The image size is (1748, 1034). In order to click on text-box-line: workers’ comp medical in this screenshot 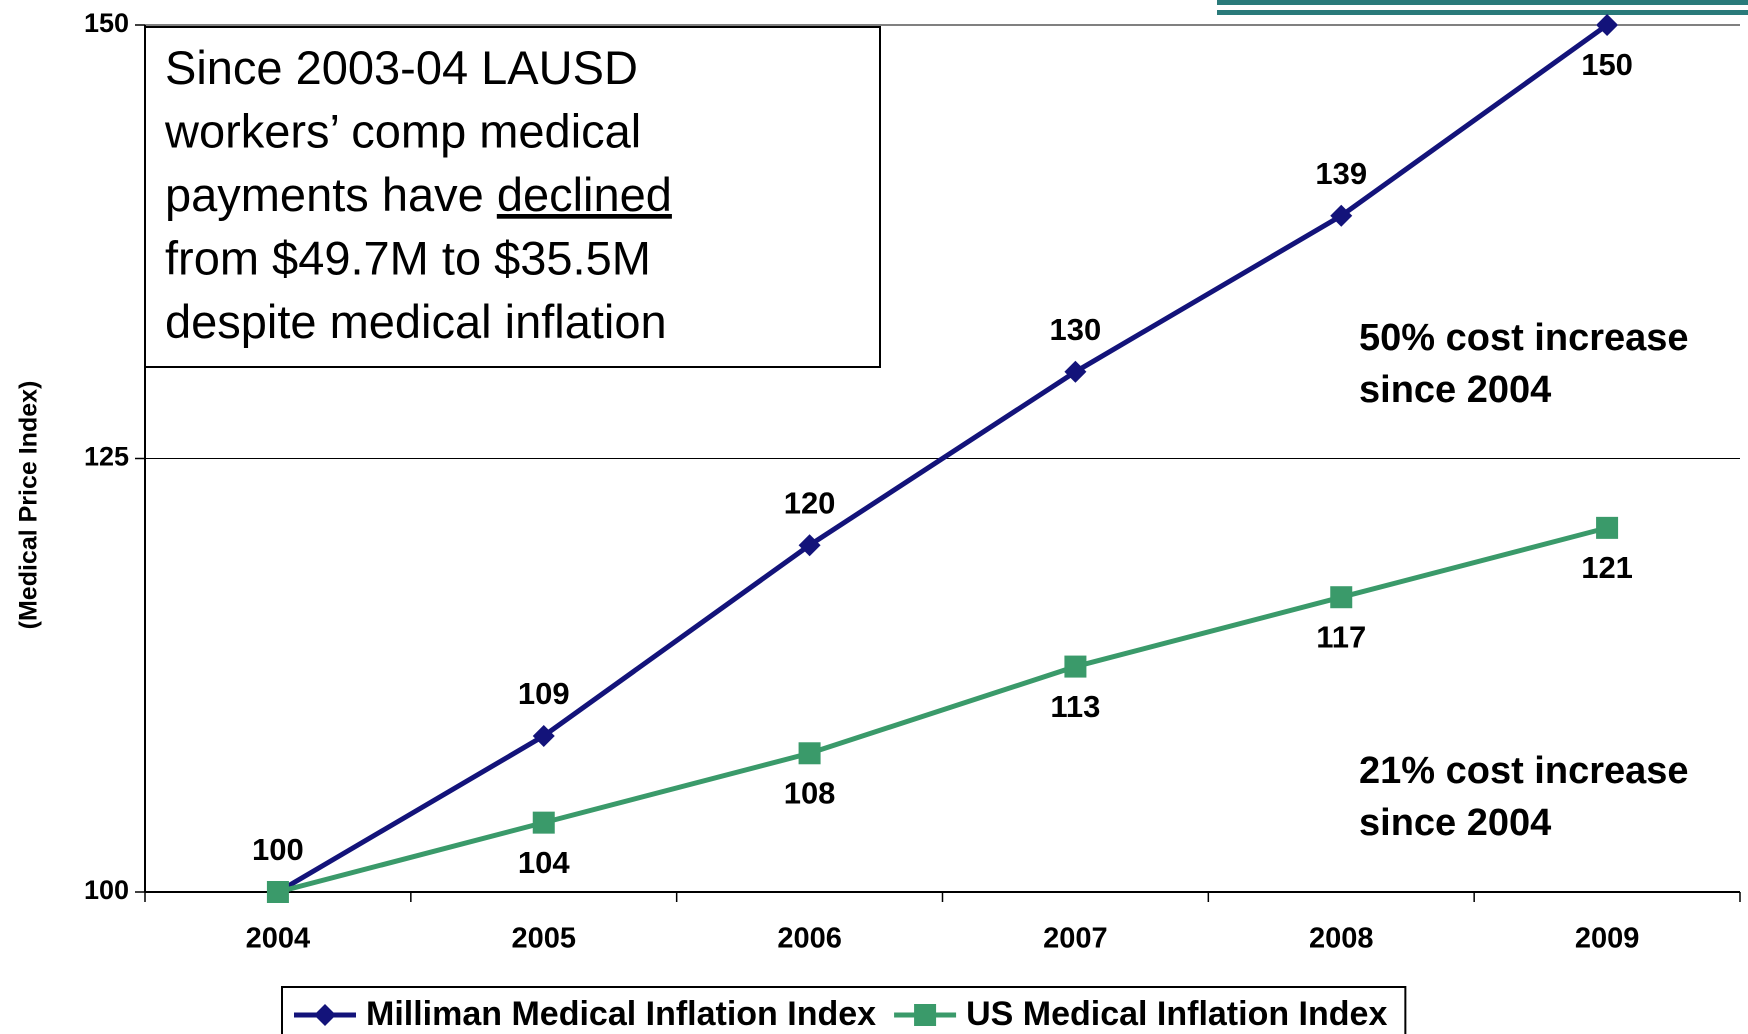, I will do `click(402, 131)`.